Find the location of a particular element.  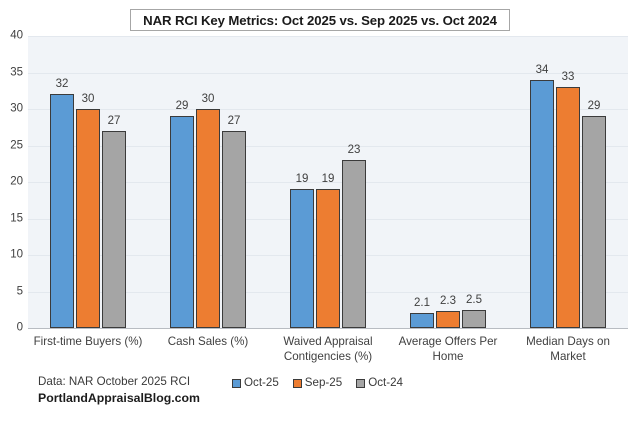

y-axis-tick-label: 20 is located at coordinates (16, 181).